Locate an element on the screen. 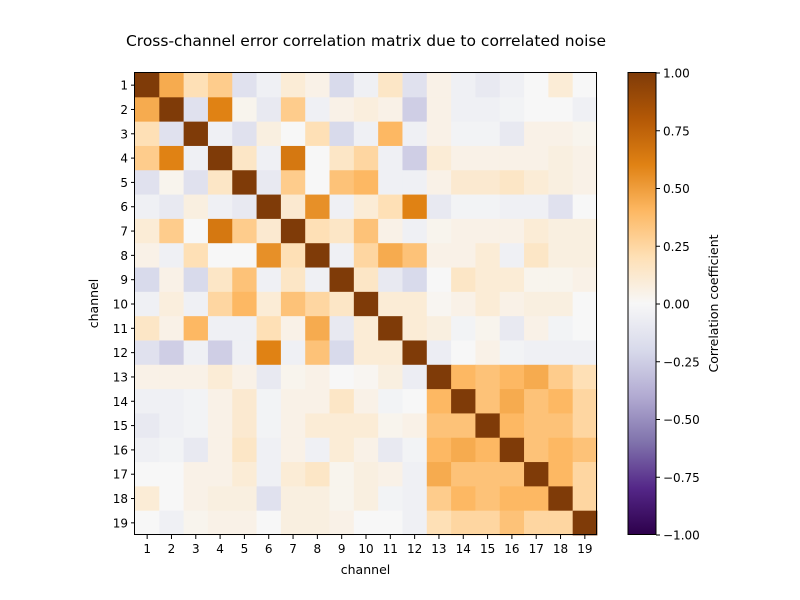 The image size is (800, 600). y-tick-label: 2 is located at coordinates (124, 110).